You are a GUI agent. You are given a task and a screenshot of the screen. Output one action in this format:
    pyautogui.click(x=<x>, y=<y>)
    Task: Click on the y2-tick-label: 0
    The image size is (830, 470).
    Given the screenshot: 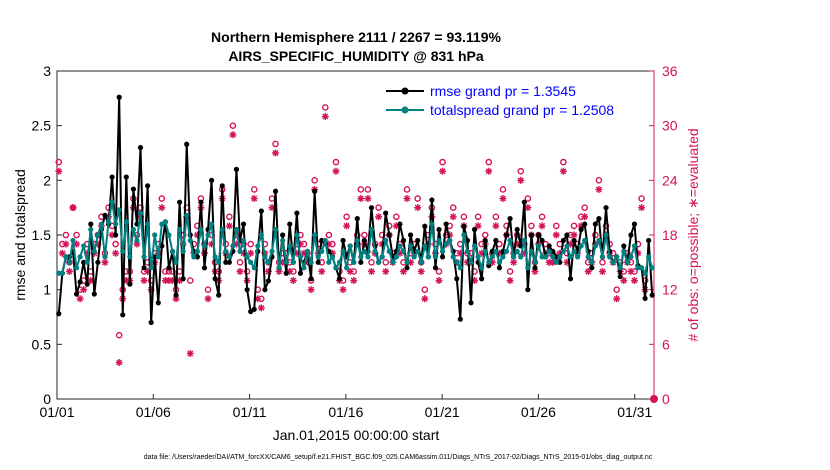 What is the action you would take?
    pyautogui.click(x=666, y=399)
    